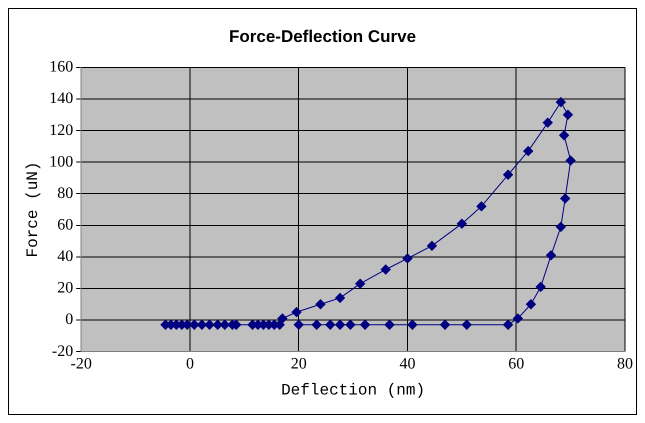 This screenshot has width=645, height=423. What do you see at coordinates (625, 363) in the screenshot?
I see `x-tick-label: 80` at bounding box center [625, 363].